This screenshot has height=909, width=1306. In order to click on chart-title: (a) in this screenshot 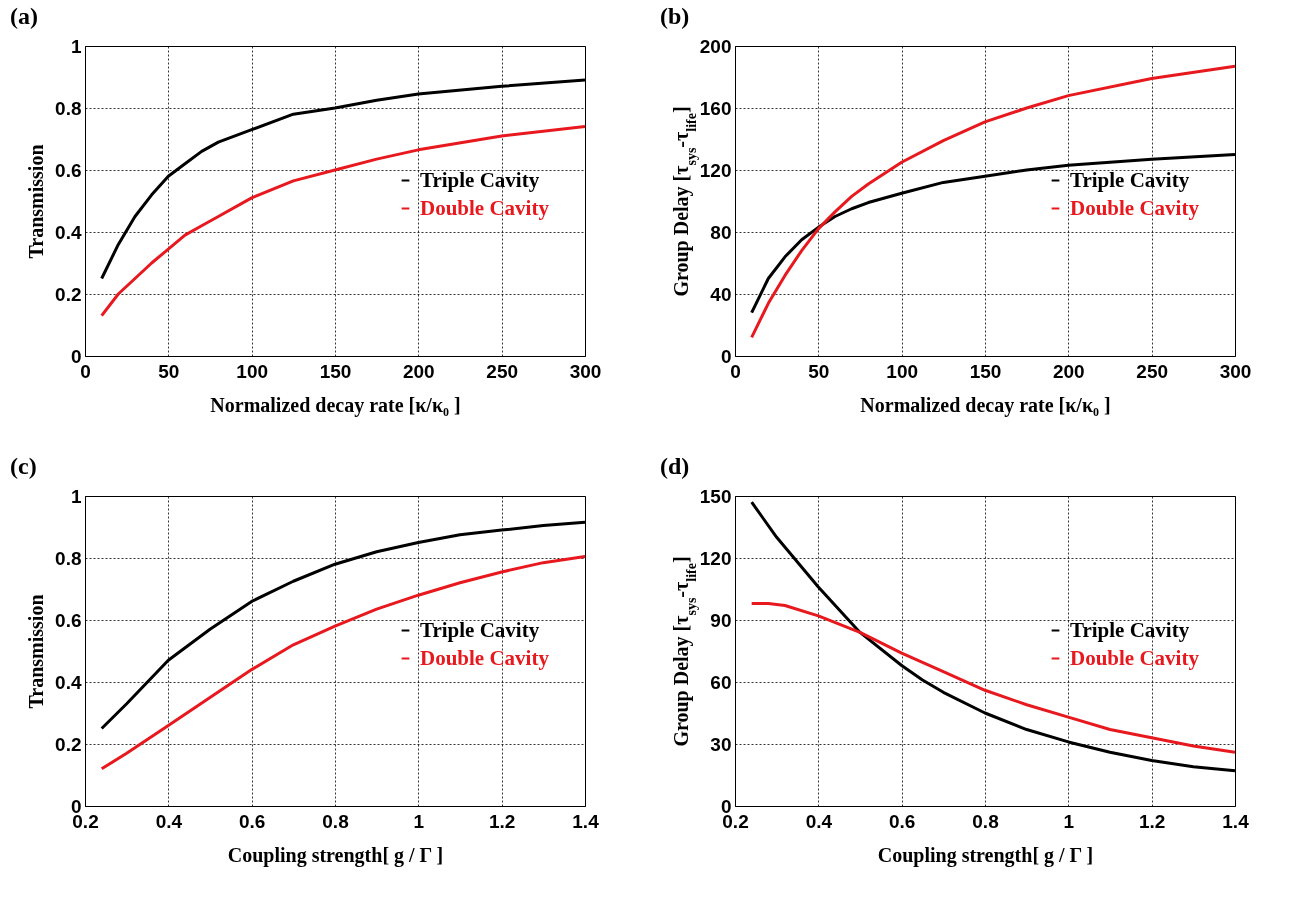, I will do `click(24, 16)`.